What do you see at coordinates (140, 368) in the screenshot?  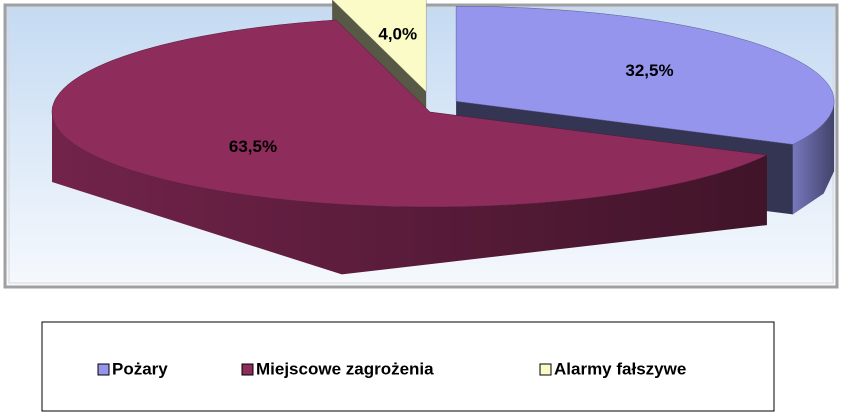 I see `legend-label: Pożary` at bounding box center [140, 368].